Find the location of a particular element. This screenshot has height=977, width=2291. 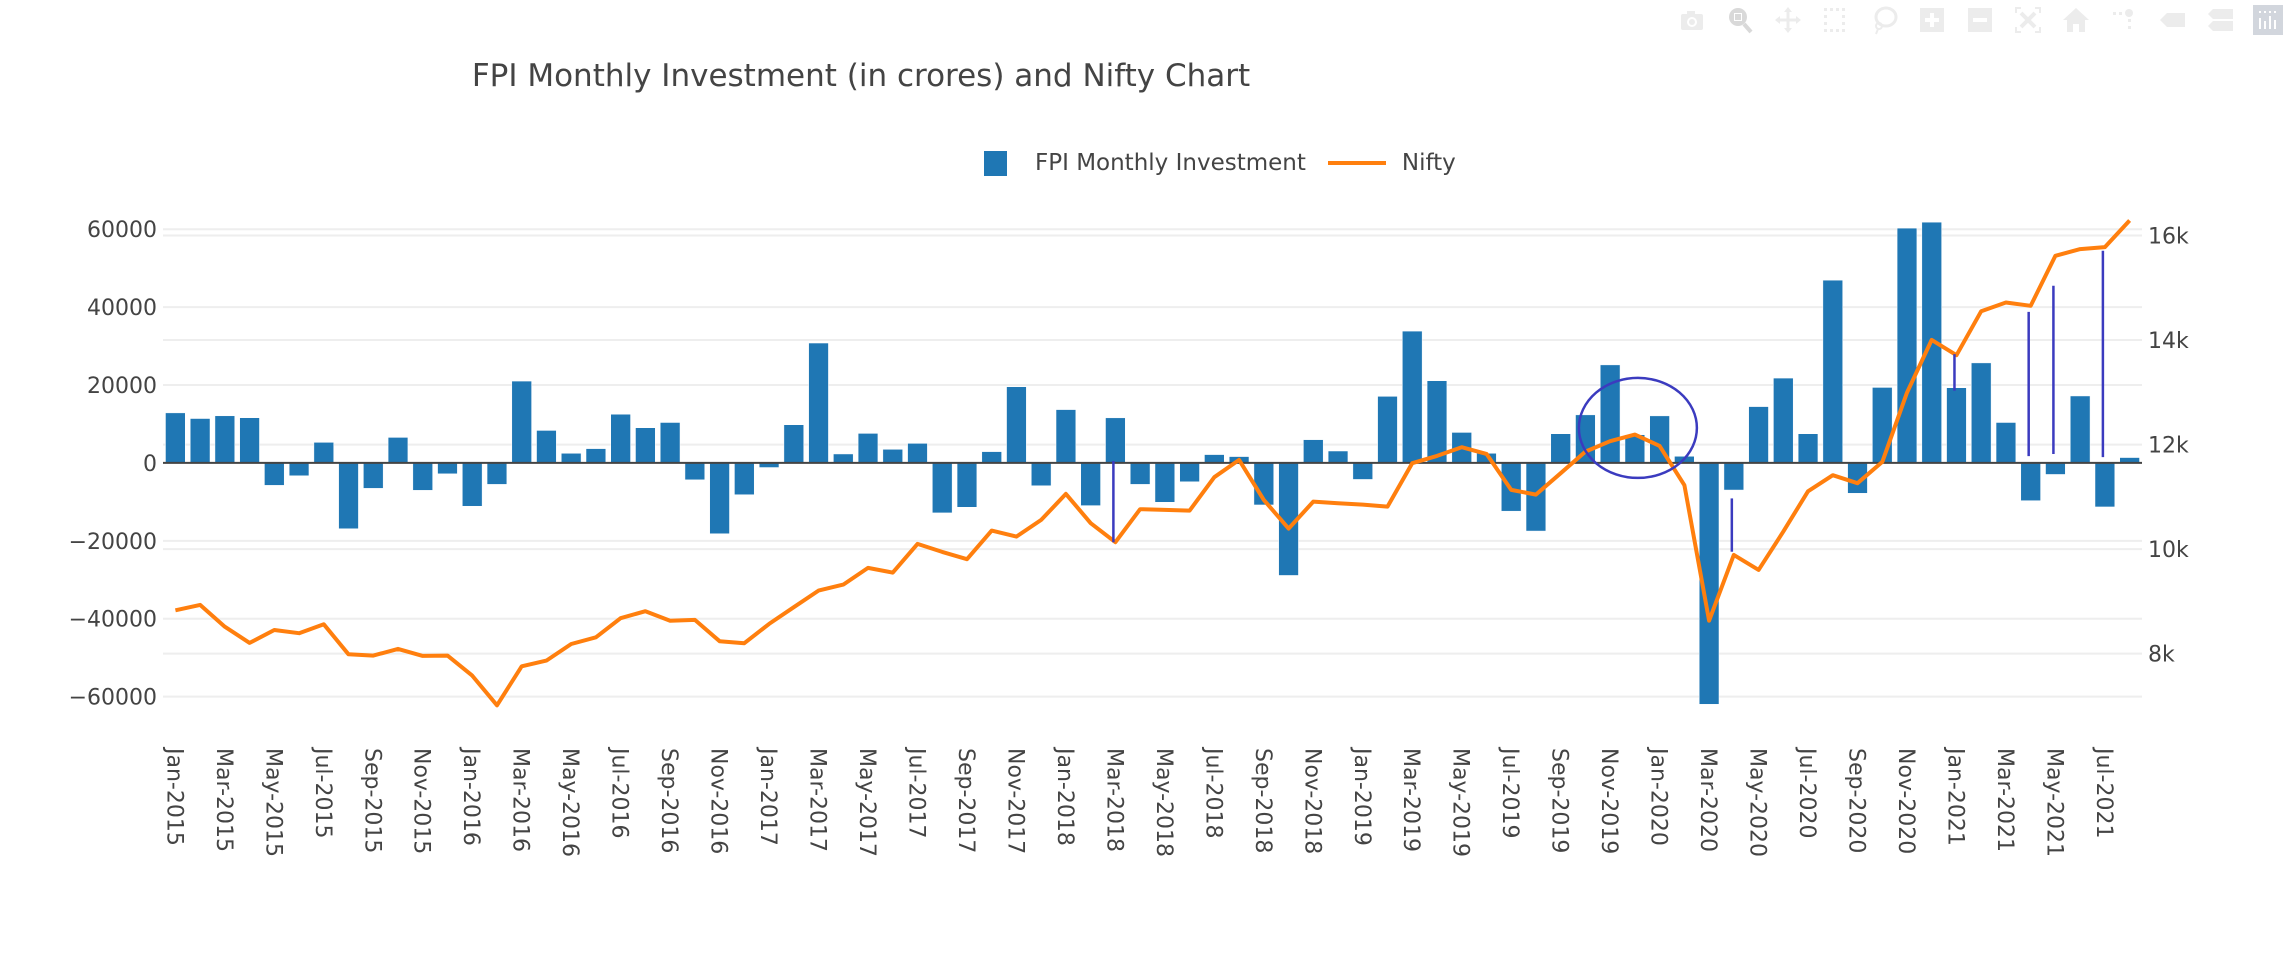

bar-Sep-2015 is located at coordinates (373, 475).